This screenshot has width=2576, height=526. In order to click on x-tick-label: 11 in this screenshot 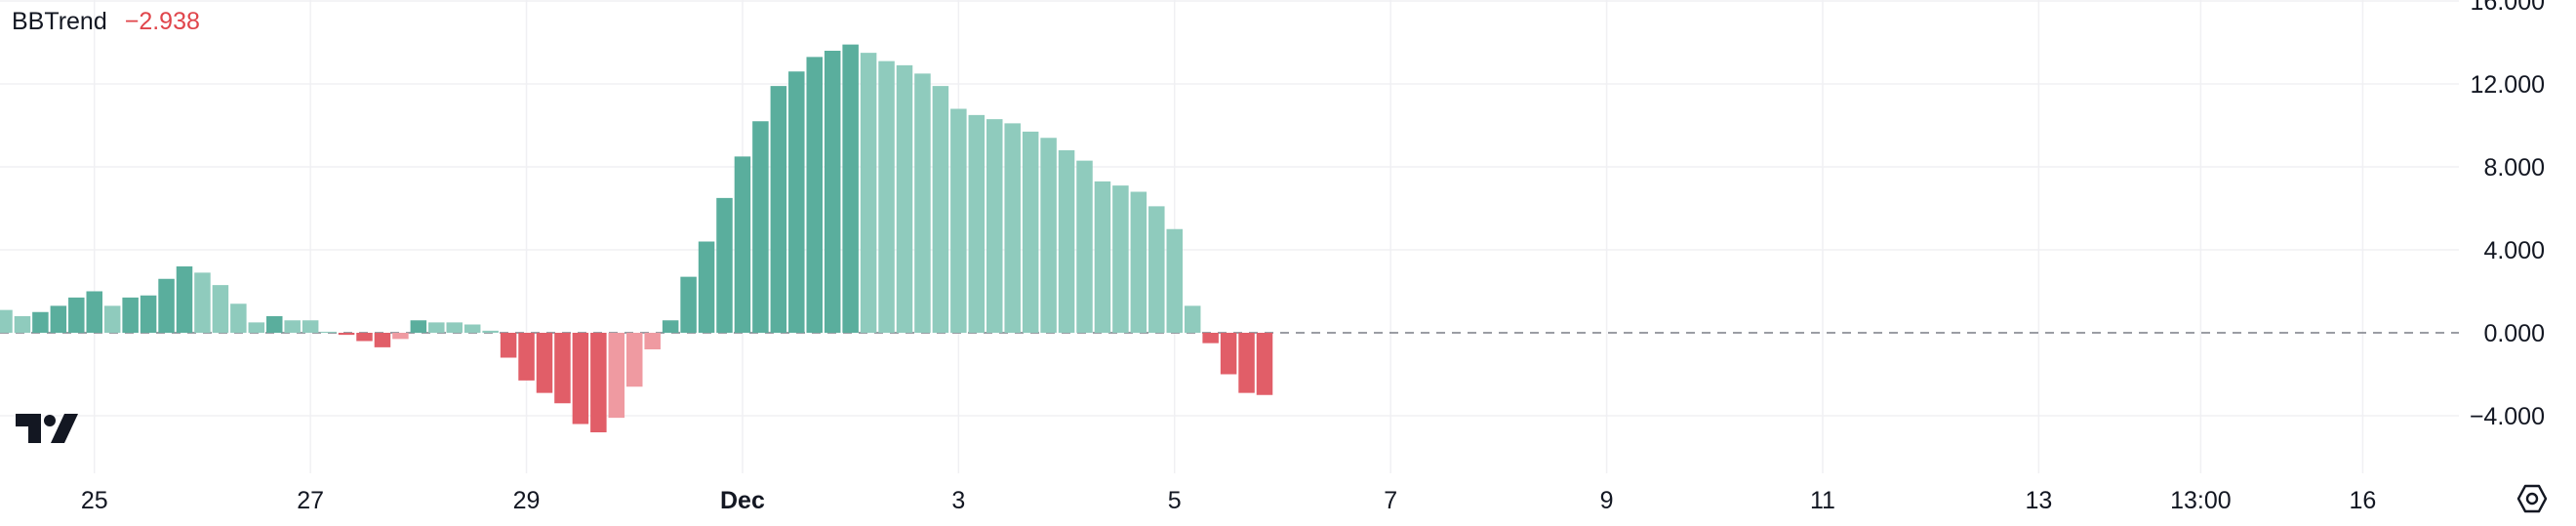, I will do `click(1822, 500)`.